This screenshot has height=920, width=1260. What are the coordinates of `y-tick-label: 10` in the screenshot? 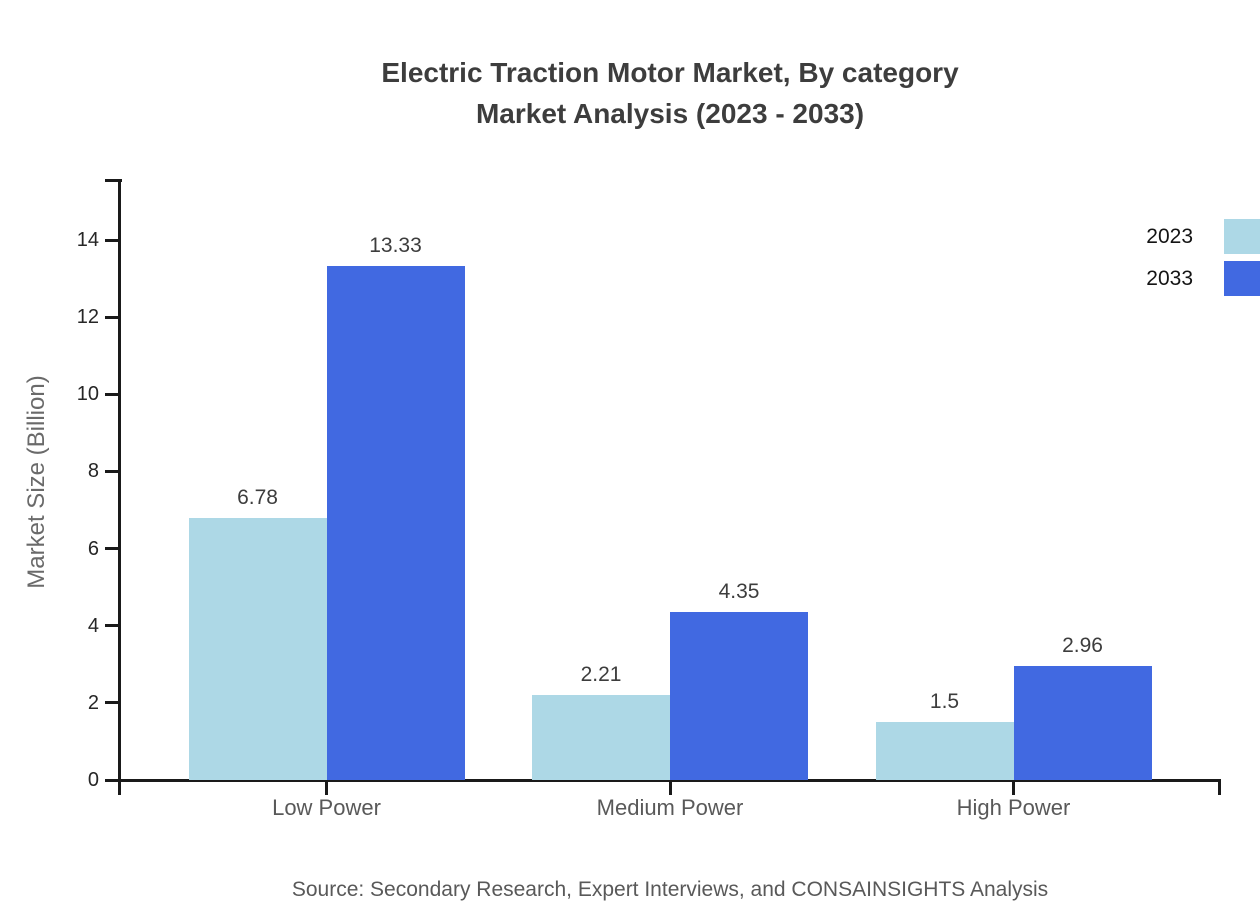 It's located at (87, 394).